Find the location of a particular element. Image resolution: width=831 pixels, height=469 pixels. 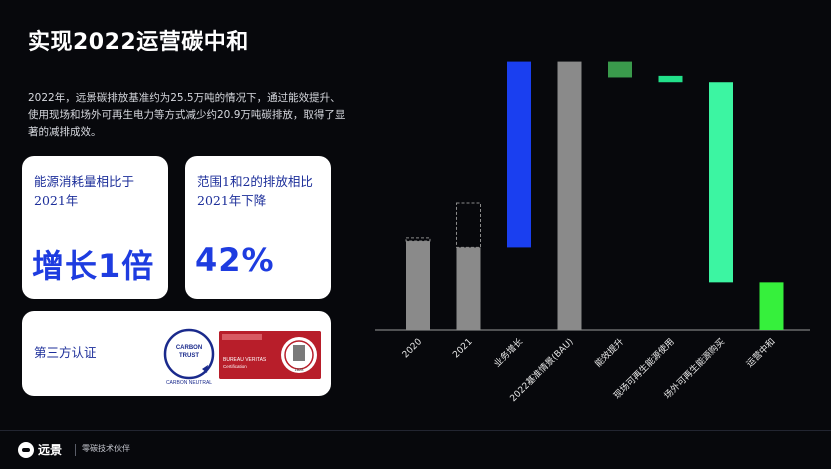

footer-logo: 远景 is located at coordinates (40, 449).